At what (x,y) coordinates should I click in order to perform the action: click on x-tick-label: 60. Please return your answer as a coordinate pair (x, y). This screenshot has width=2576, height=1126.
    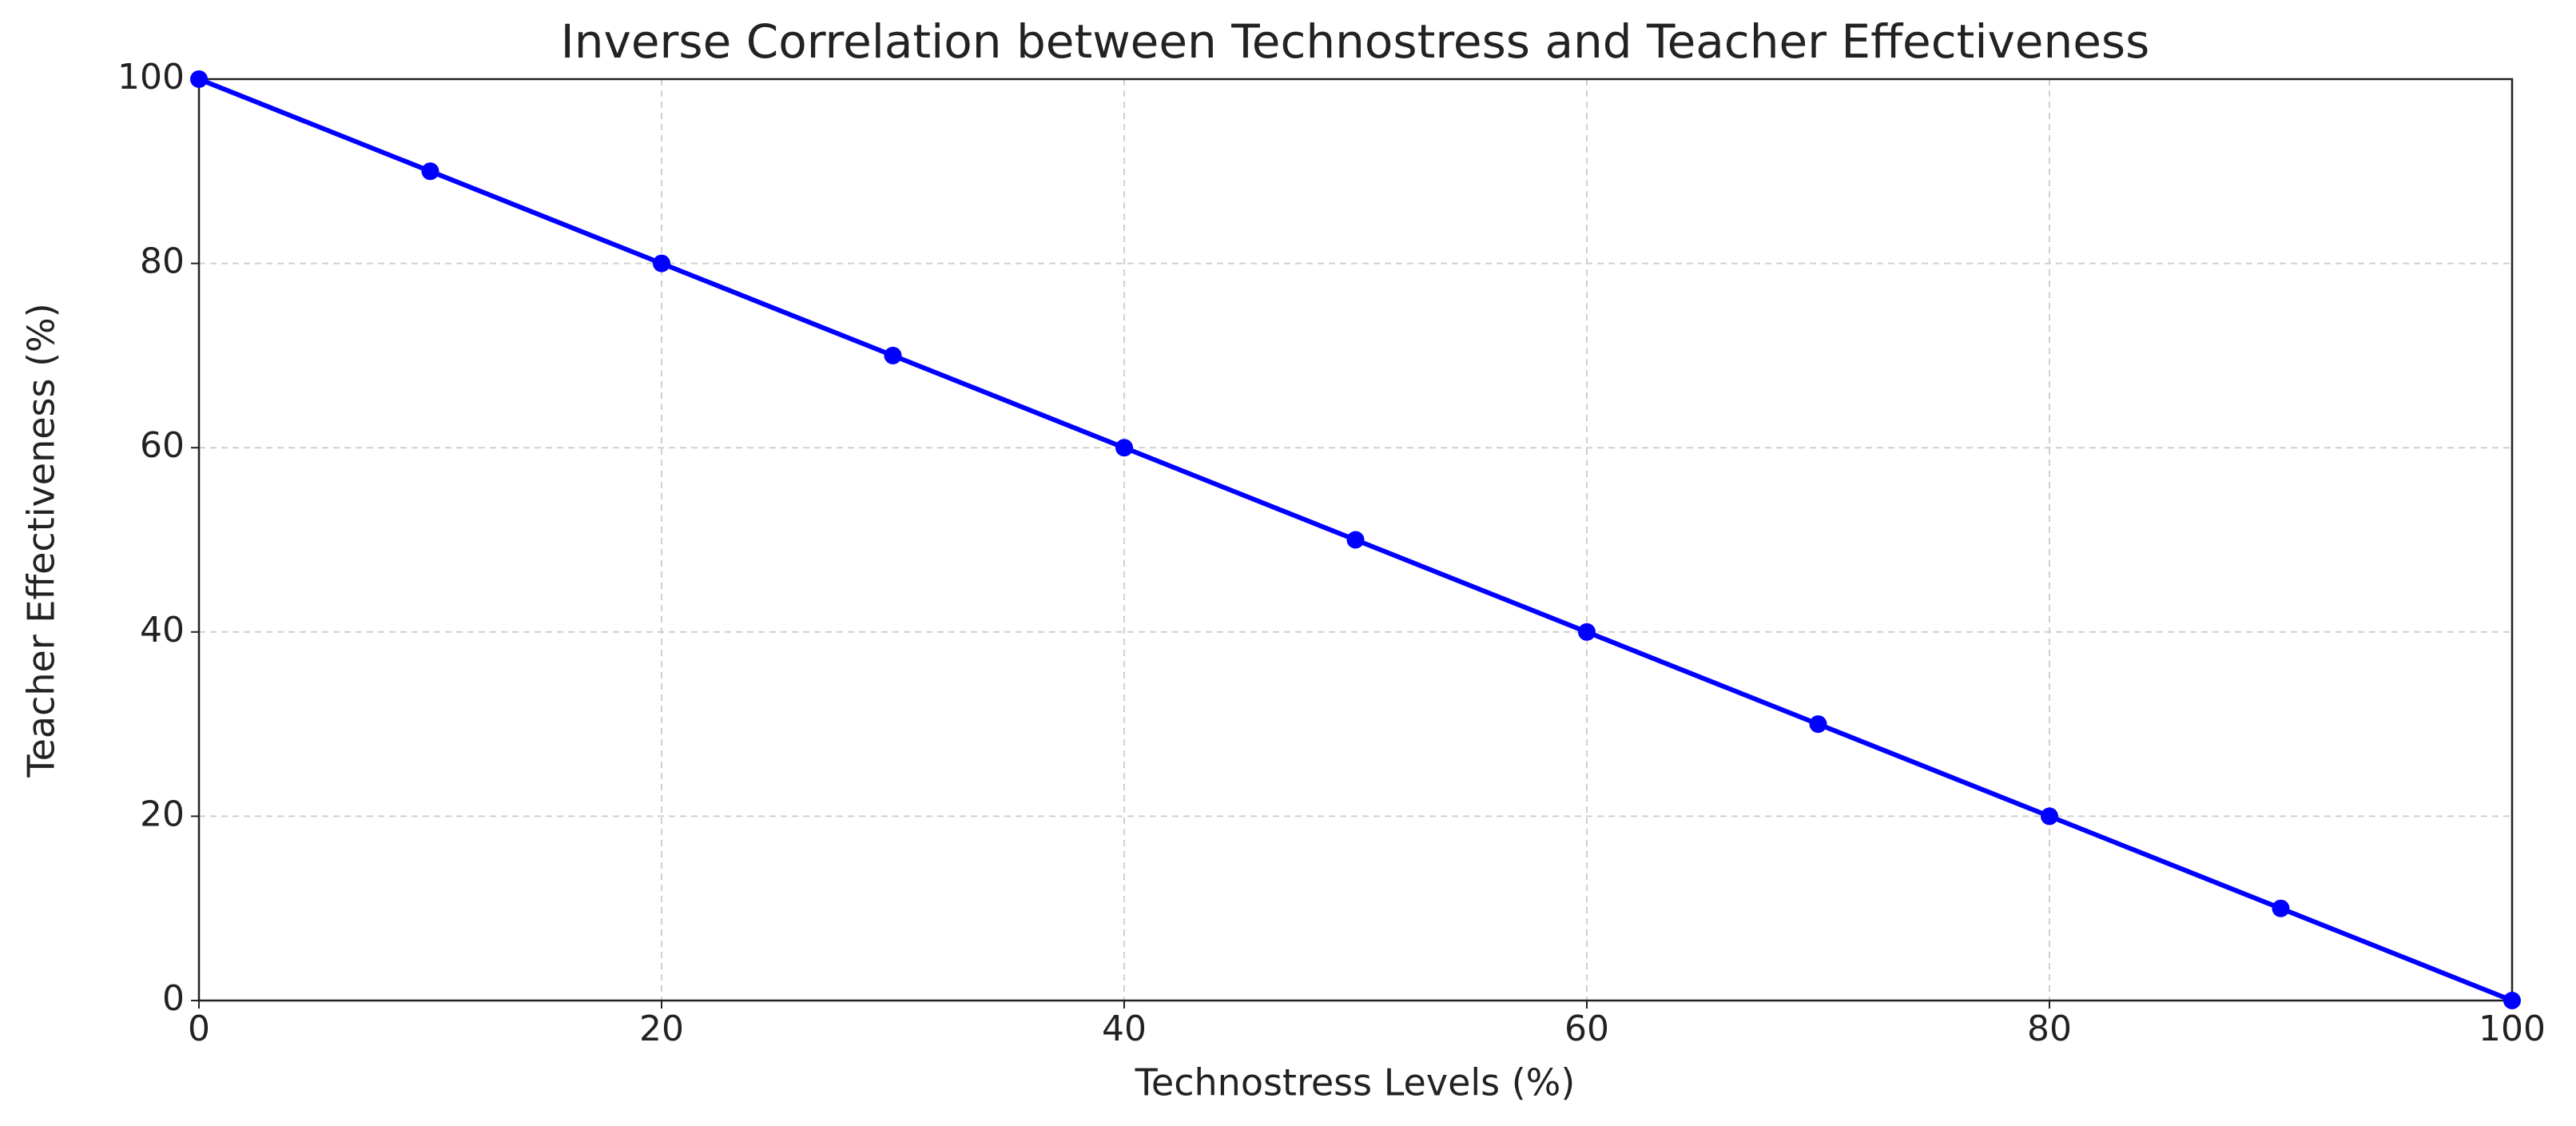
    Looking at the image, I should click on (1586, 1029).